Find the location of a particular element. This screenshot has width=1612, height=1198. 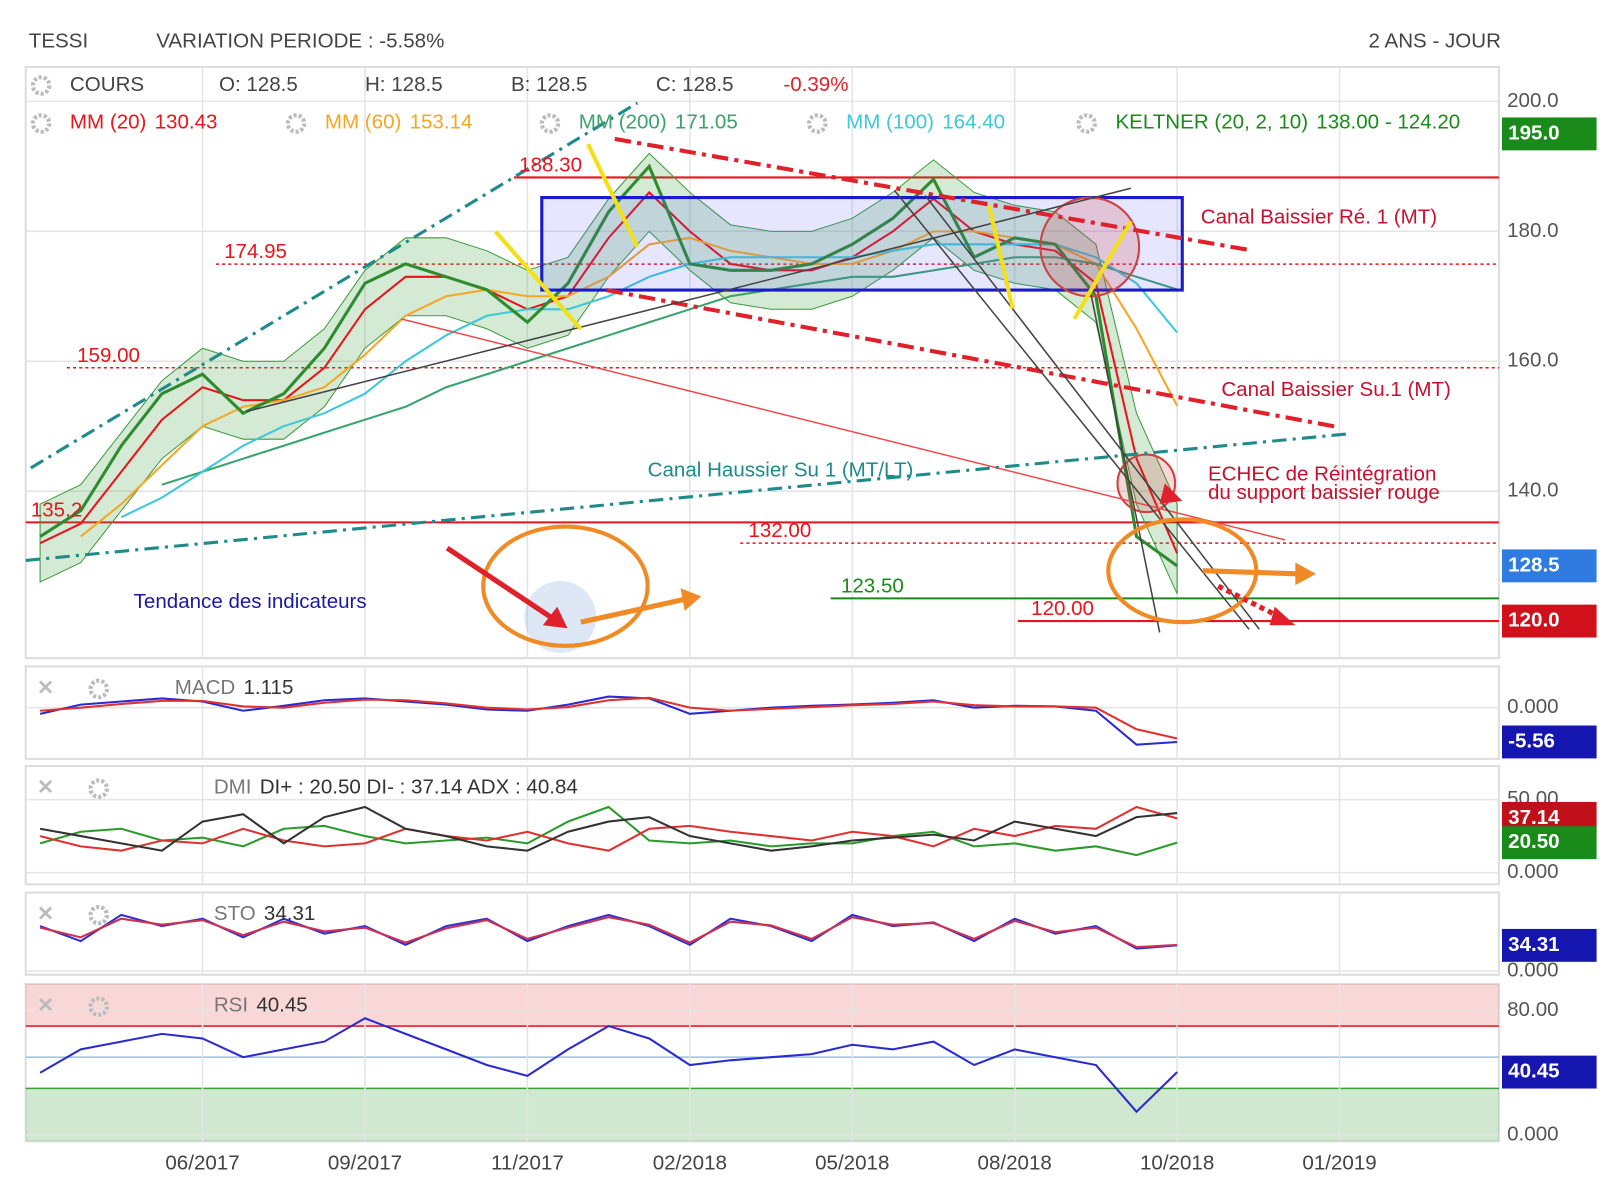

annotation: Canal Baissier Su.1 (MT) is located at coordinates (1336, 389).